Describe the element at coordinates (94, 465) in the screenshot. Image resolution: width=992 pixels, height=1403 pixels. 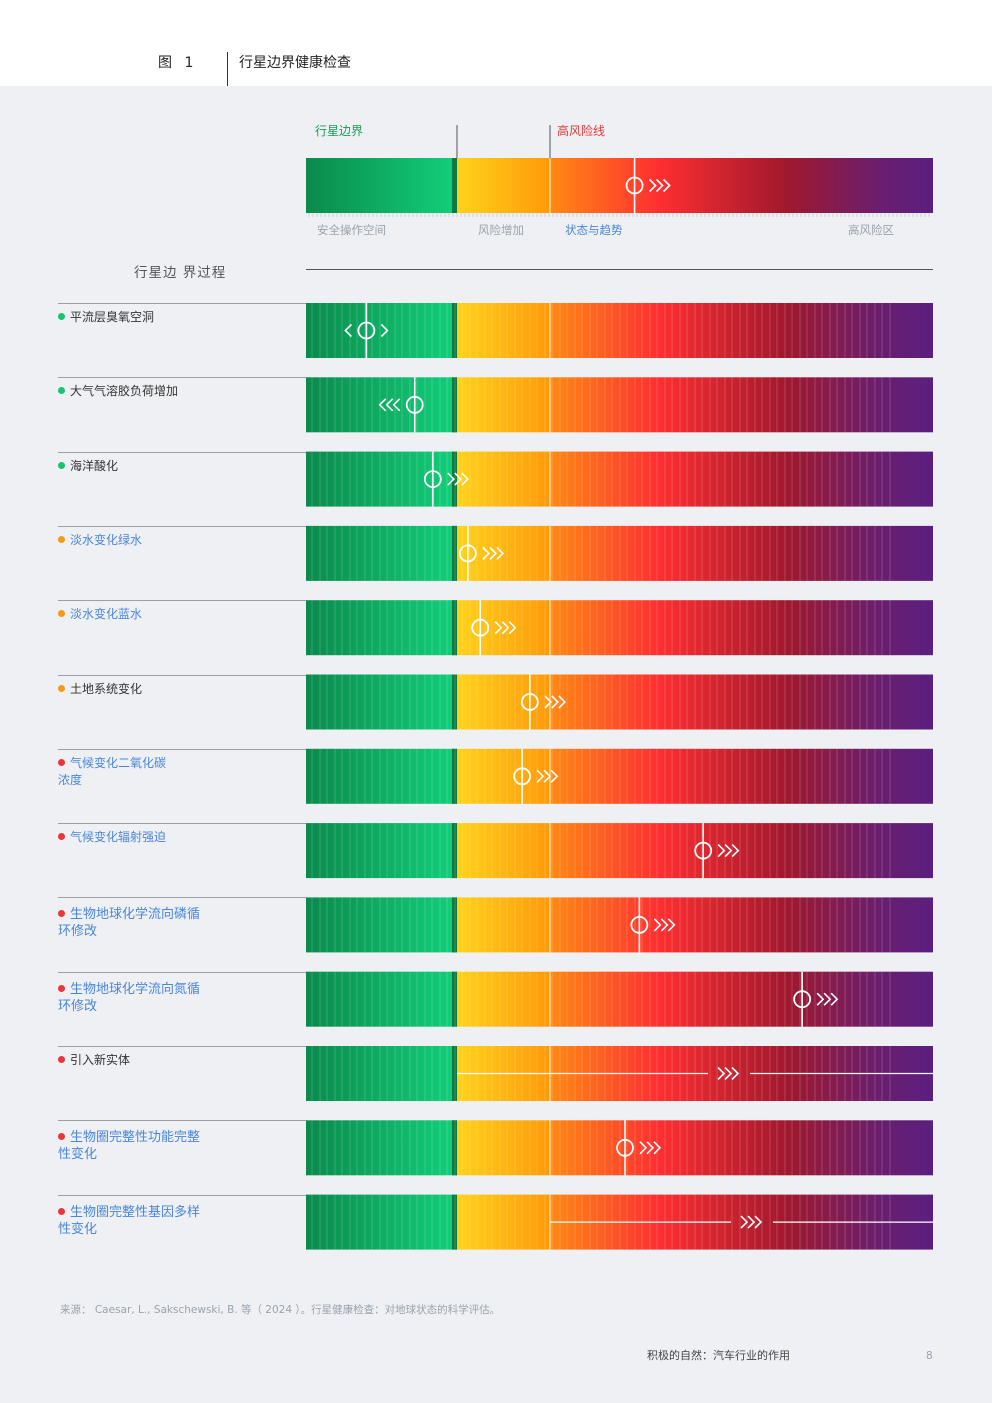
I see `process-3-label-text: 海洋酸化` at that location.